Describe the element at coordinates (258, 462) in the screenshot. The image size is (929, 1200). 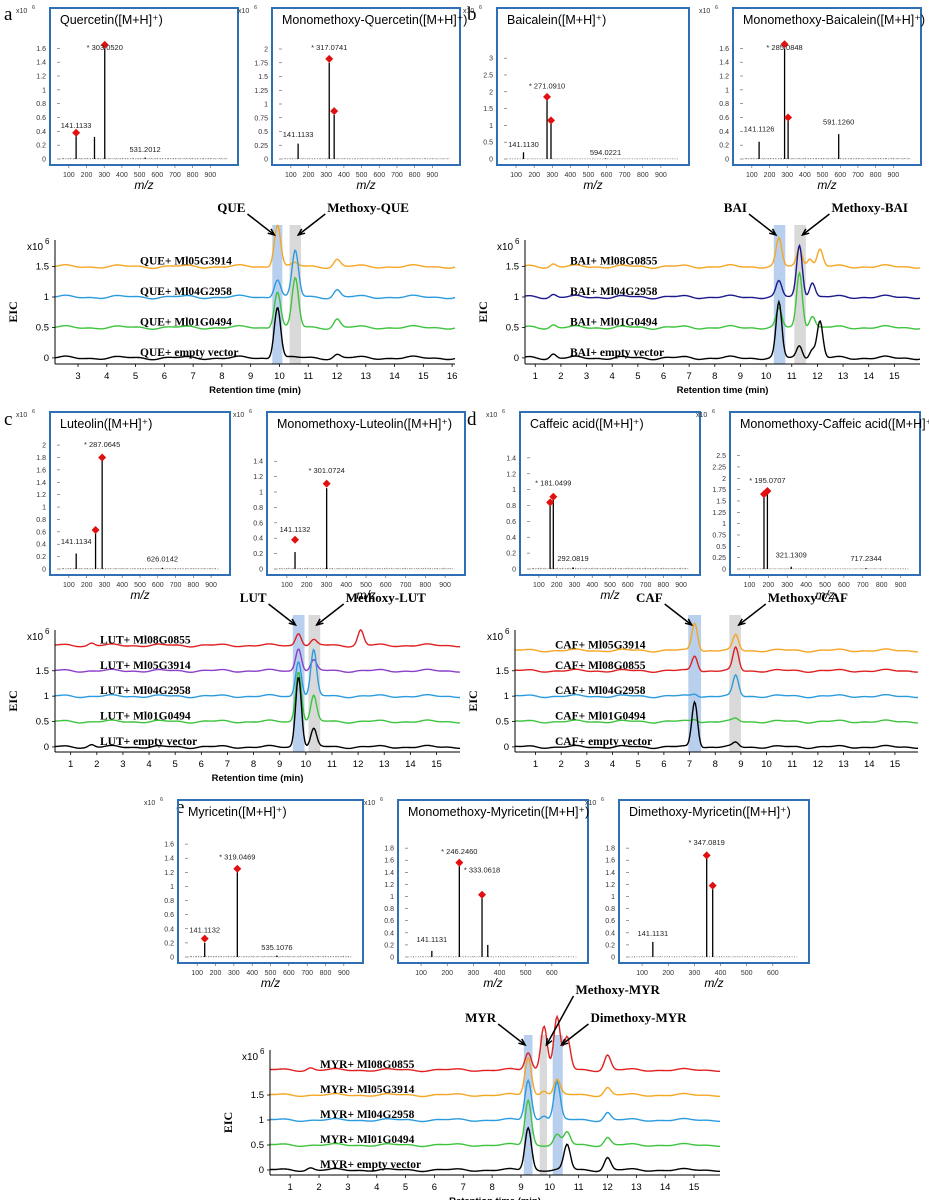
I see `y-tick-label: 1.4` at that location.